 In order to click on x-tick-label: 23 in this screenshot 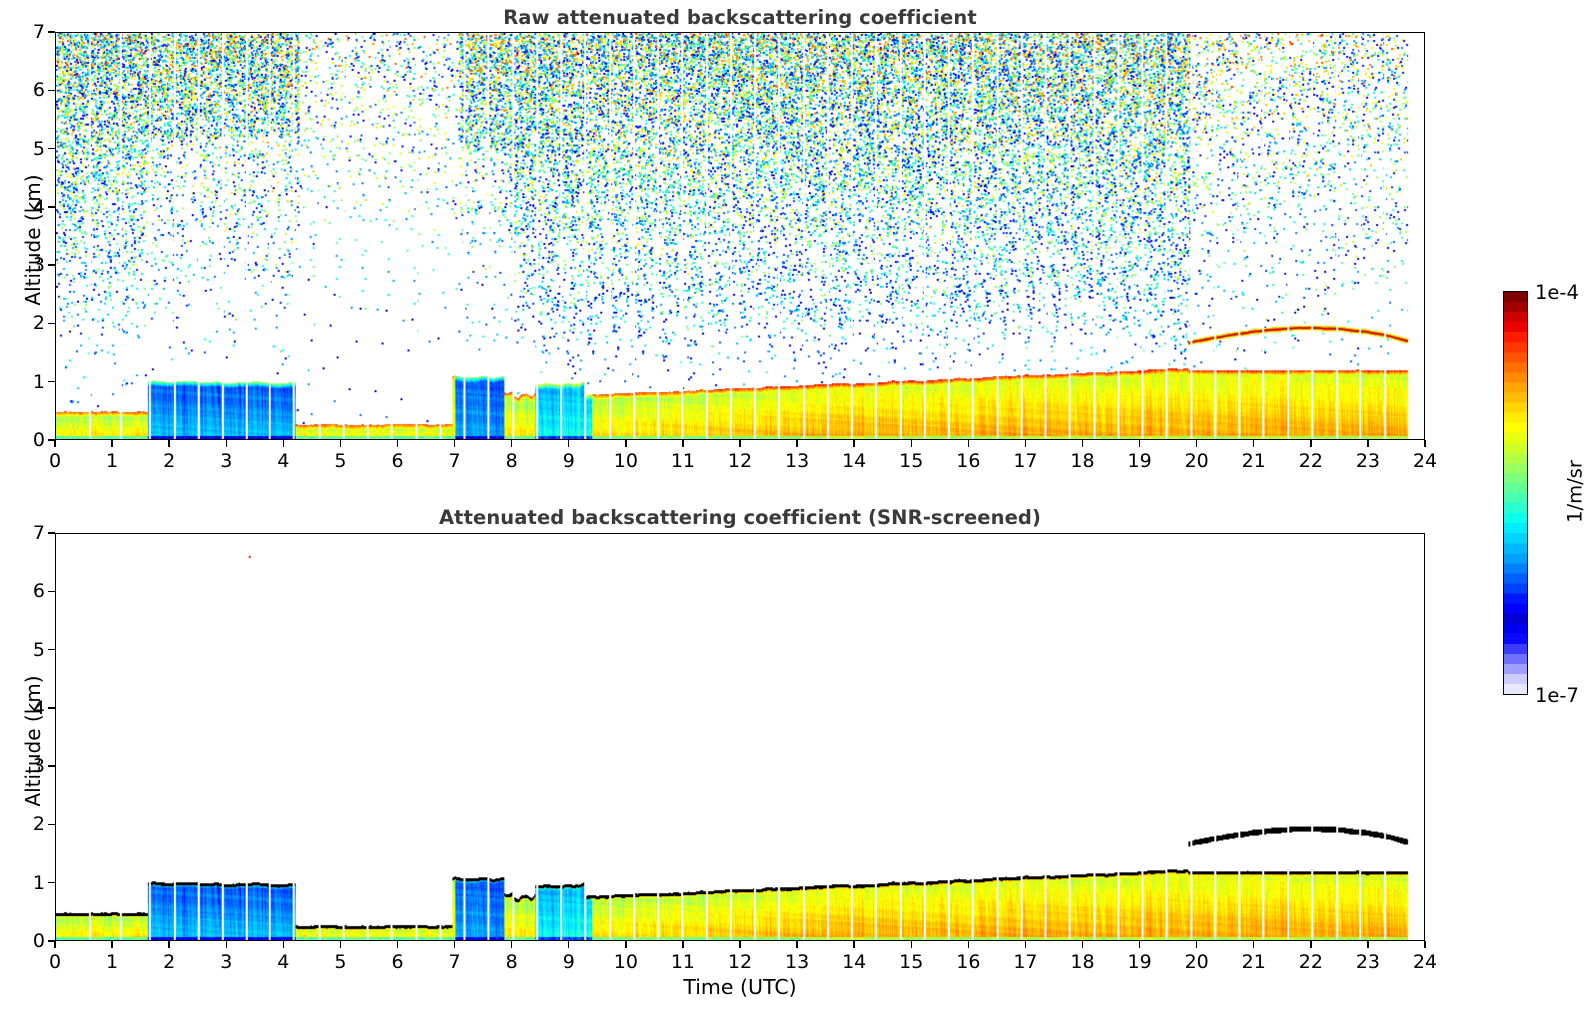, I will do `click(1367, 962)`.